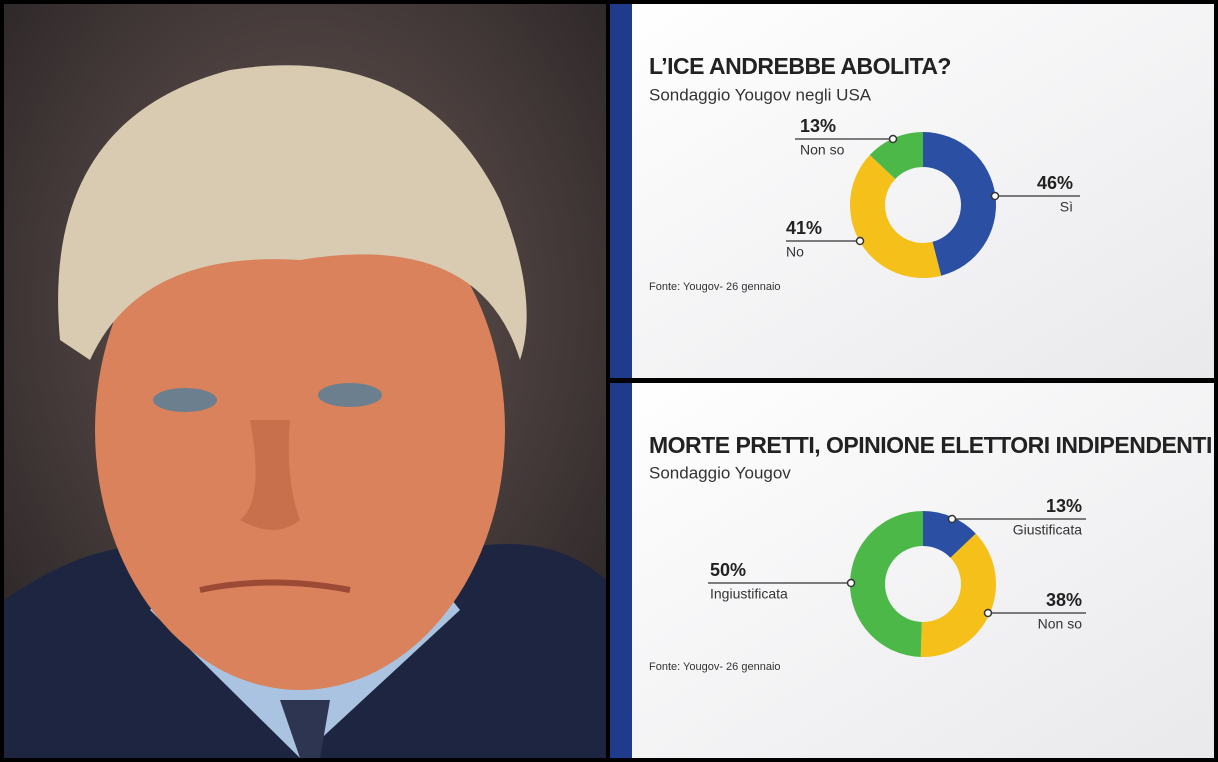 The image size is (1218, 762). Describe the element at coordinates (804, 228) in the screenshot. I see `value-label: 41%` at that location.